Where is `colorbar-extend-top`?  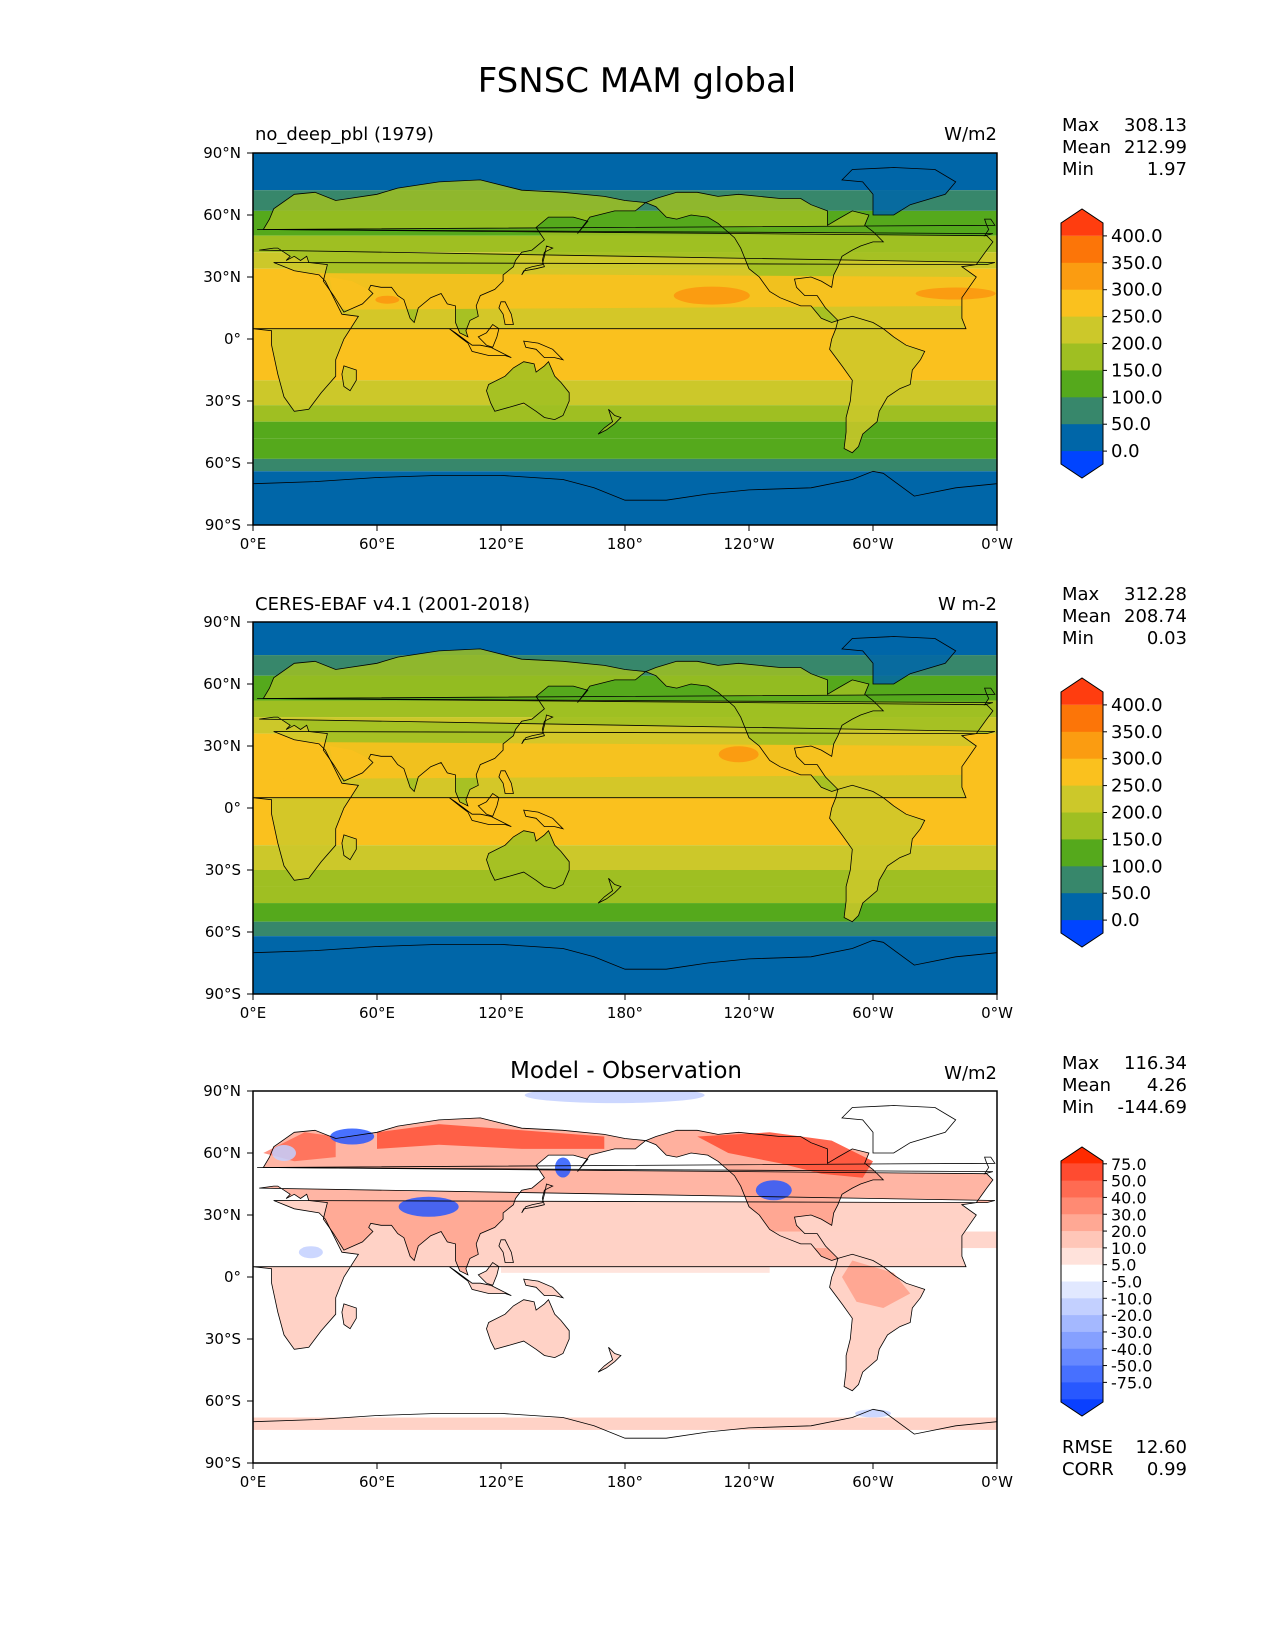 colorbar-extend-top is located at coordinates (1082, 1155).